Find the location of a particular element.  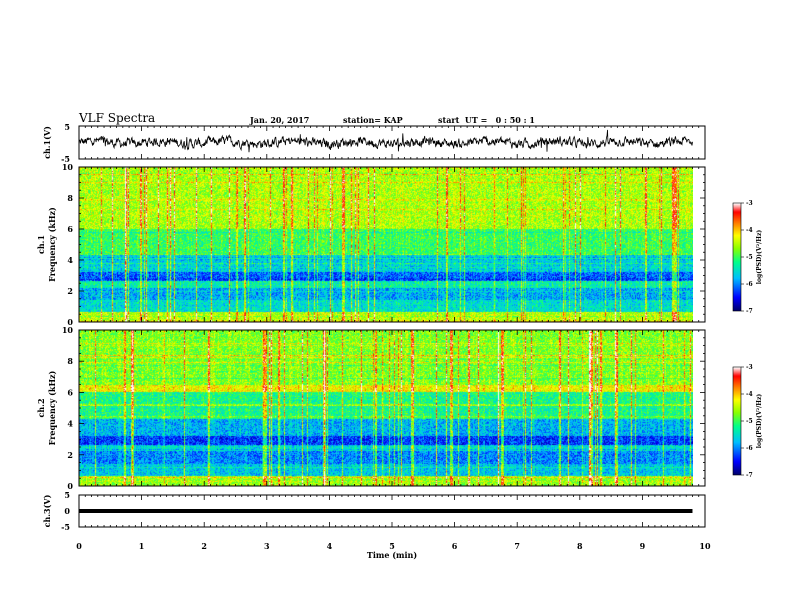

ch1-spectrogram-ylabel: Frequency (kHz) is located at coordinates (52, 244).